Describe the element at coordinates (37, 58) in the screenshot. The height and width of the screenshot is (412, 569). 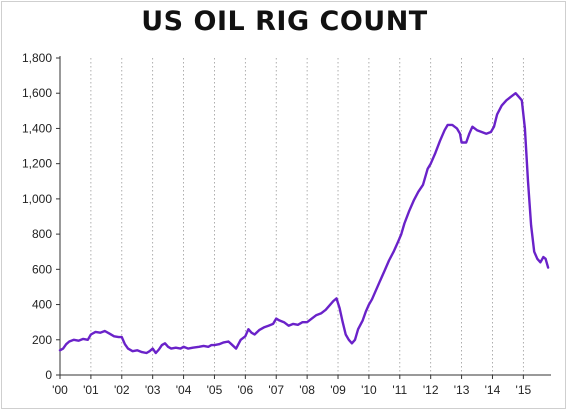
I see `y-tick-label: 1,800` at that location.